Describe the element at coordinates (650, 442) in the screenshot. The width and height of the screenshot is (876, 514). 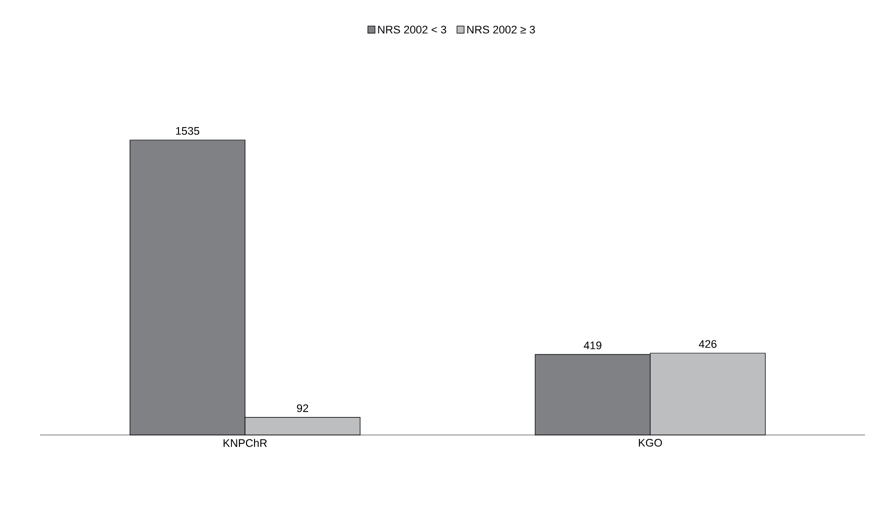
I see `x-tick-label: KGO` at that location.